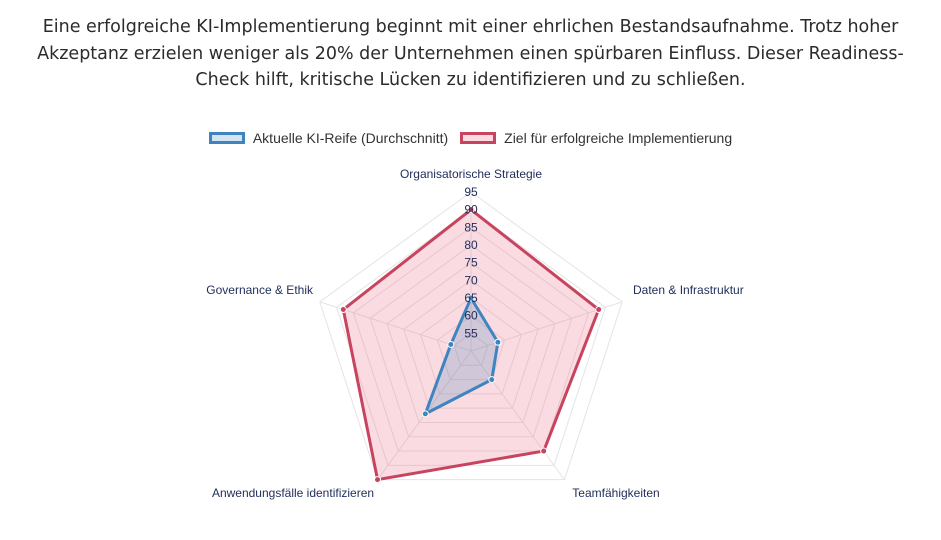  I want to click on tick-label-80: 80, so click(471, 245).